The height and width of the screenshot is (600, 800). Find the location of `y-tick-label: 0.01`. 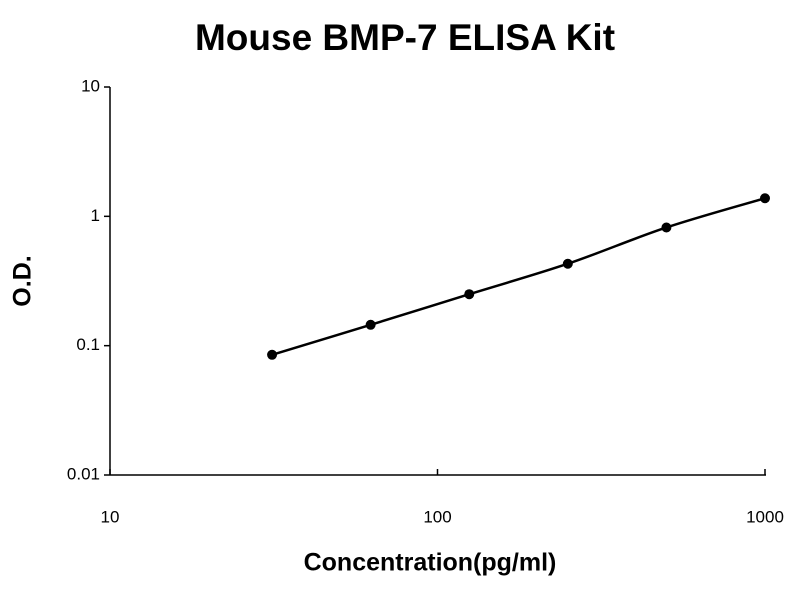

y-tick-label: 0.01 is located at coordinates (83, 473).